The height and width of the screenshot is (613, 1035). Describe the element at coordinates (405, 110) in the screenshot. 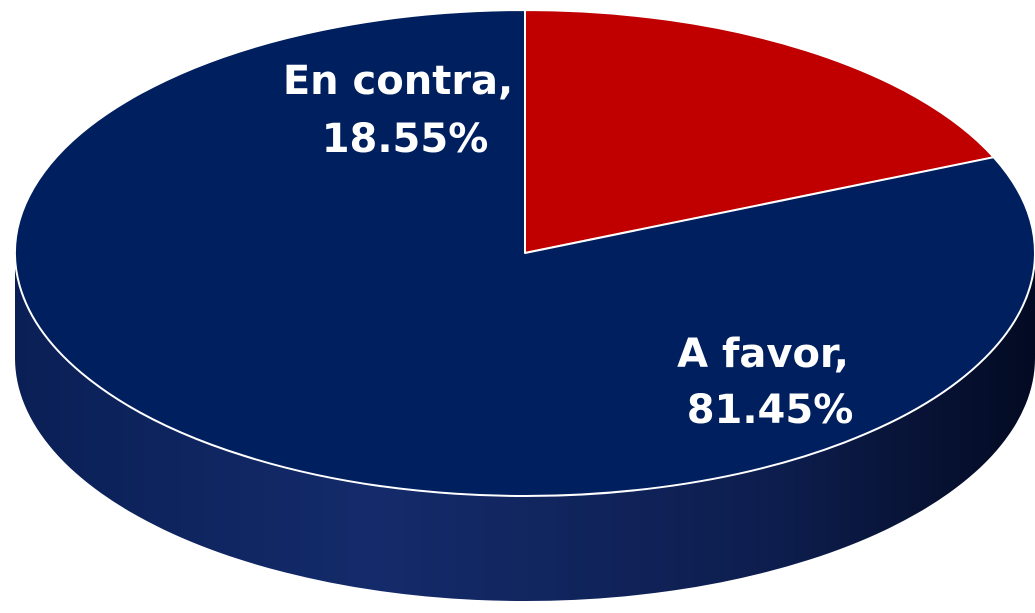

I see `label-en-contra: En contra, 18.55%` at that location.